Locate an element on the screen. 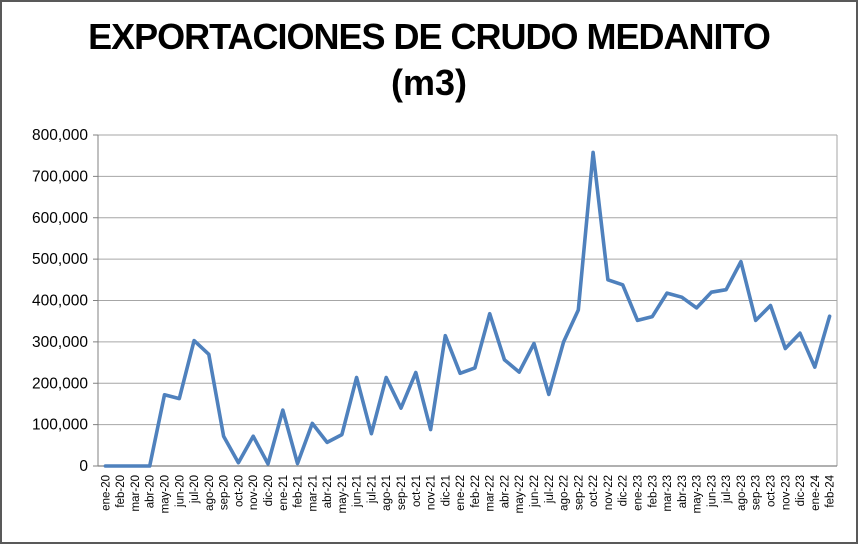 The width and height of the screenshot is (858, 544). x-axis-label: abr-20 is located at coordinates (151, 491).